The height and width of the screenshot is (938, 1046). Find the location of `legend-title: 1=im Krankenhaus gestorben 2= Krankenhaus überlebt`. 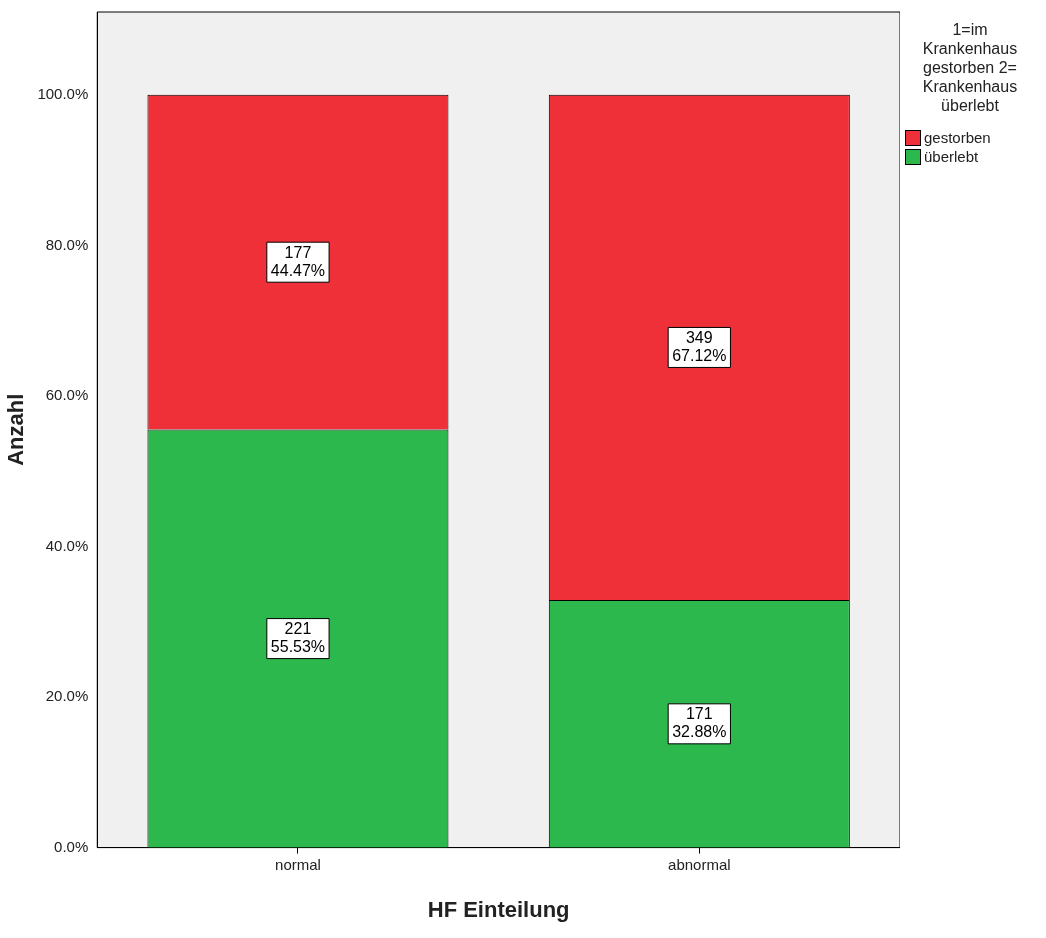

legend-title: 1=im Krankenhaus gestorben 2= Krankenhaus überlebt is located at coordinates (970, 67).